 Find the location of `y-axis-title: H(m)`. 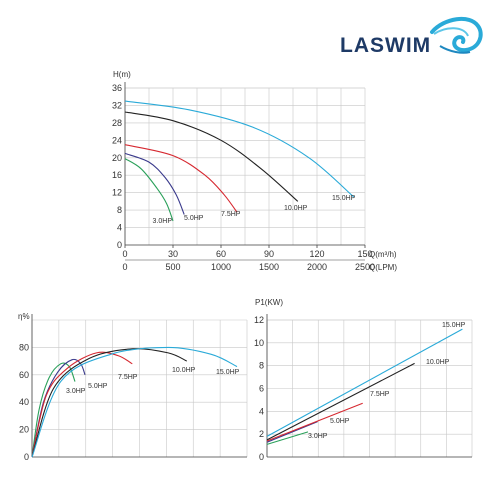

y-axis-title: H(m) is located at coordinates (122, 74).